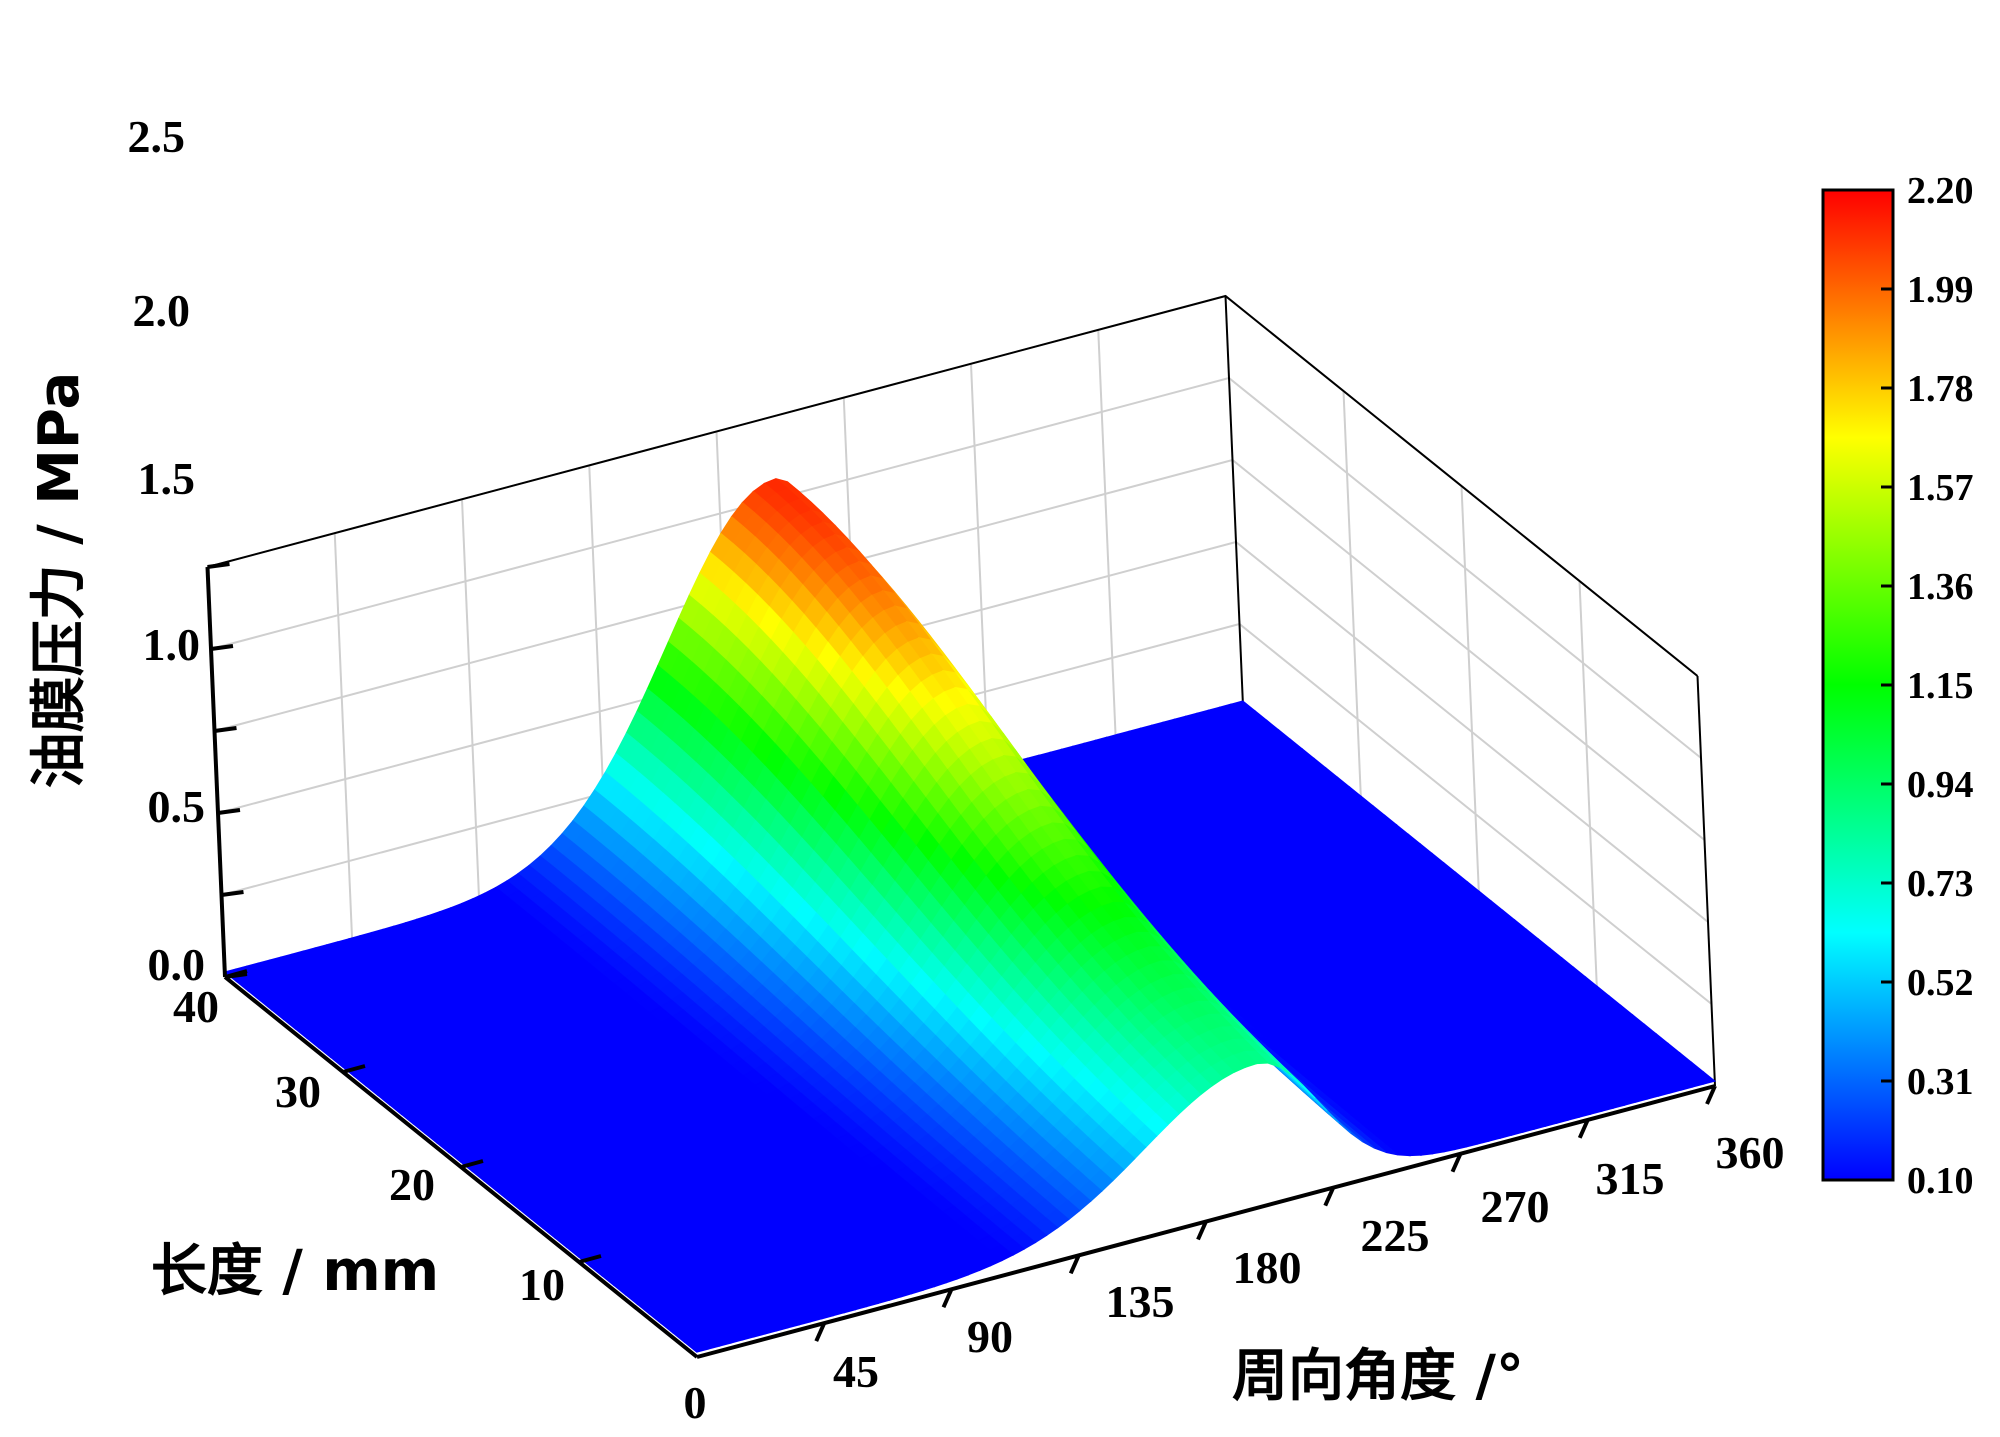  What do you see at coordinates (1940, 389) in the screenshot?
I see `colorbar-tick-label: 1.78` at bounding box center [1940, 389].